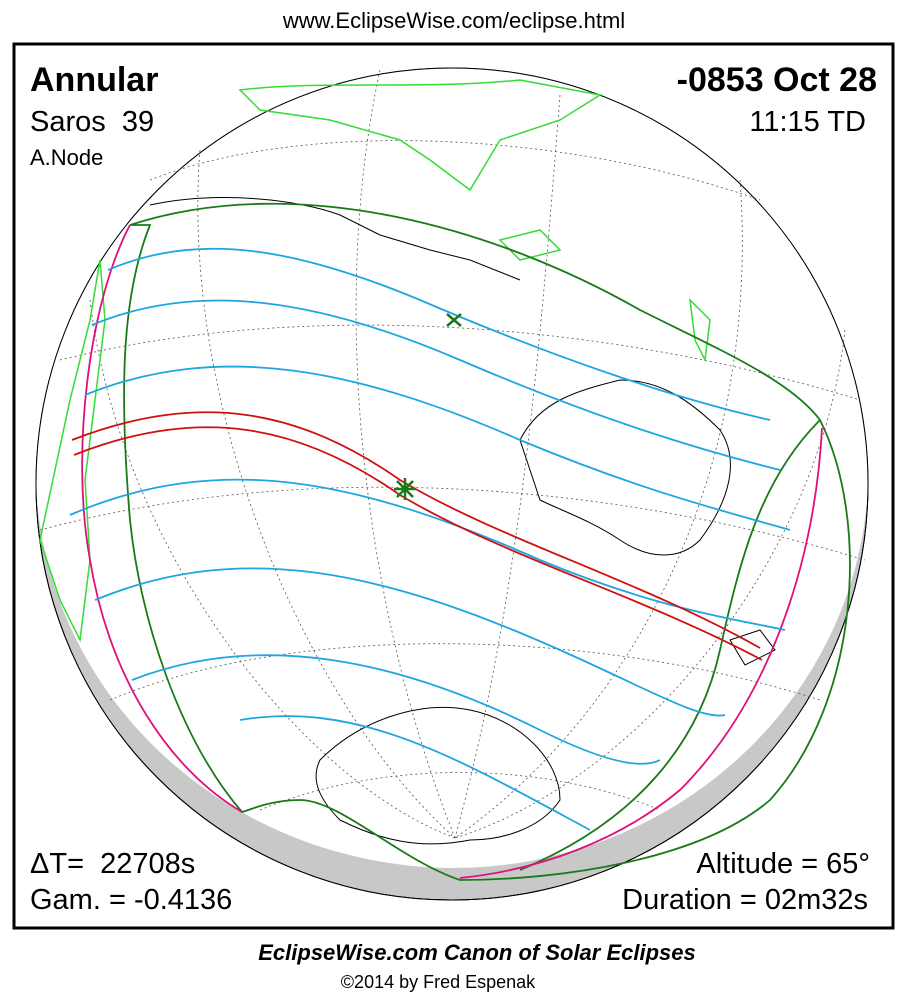  I want to click on meridian, so click(507, 466).